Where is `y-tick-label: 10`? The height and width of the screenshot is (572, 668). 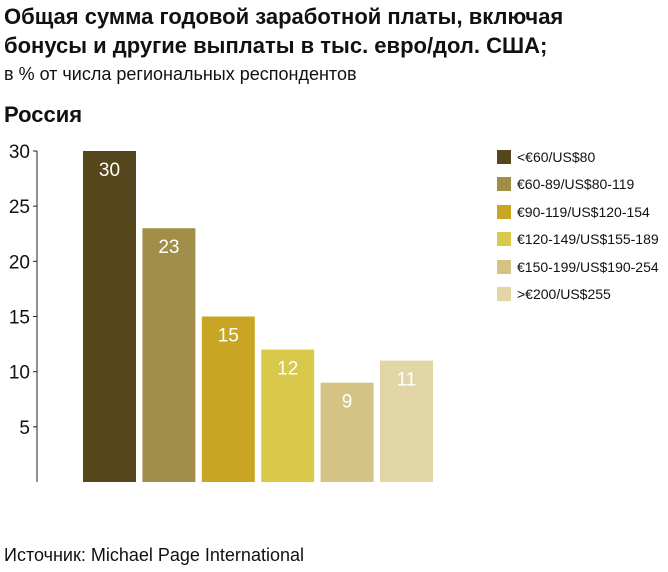
y-tick-label: 10 is located at coordinates (19, 373).